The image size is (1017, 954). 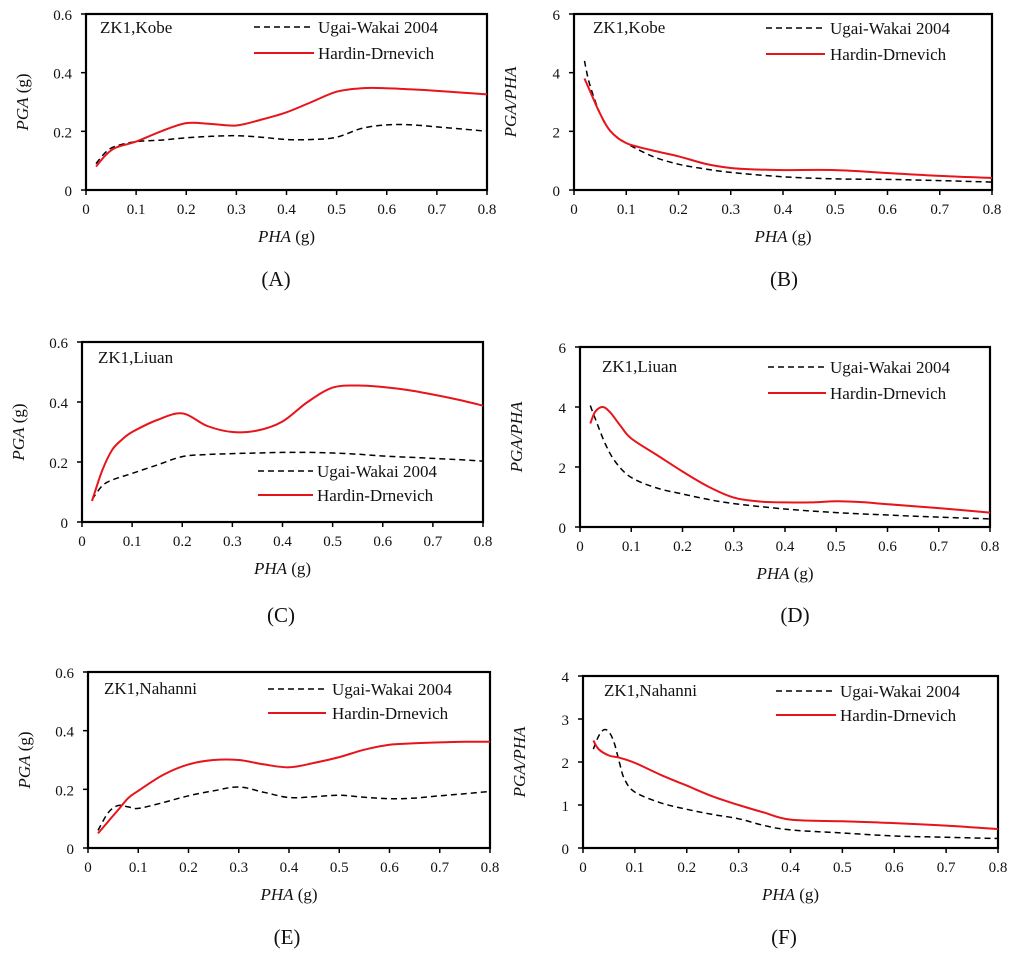 I want to click on panel-caption: (E), so click(x=287, y=937).